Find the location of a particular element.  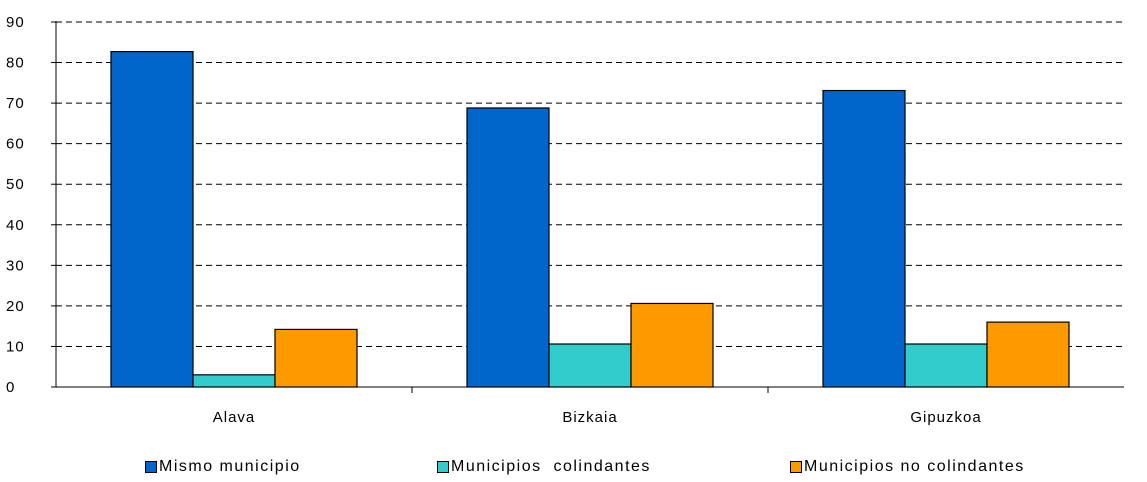

legend-label-mismo-municipio: Mismo municipio is located at coordinates (230, 466).